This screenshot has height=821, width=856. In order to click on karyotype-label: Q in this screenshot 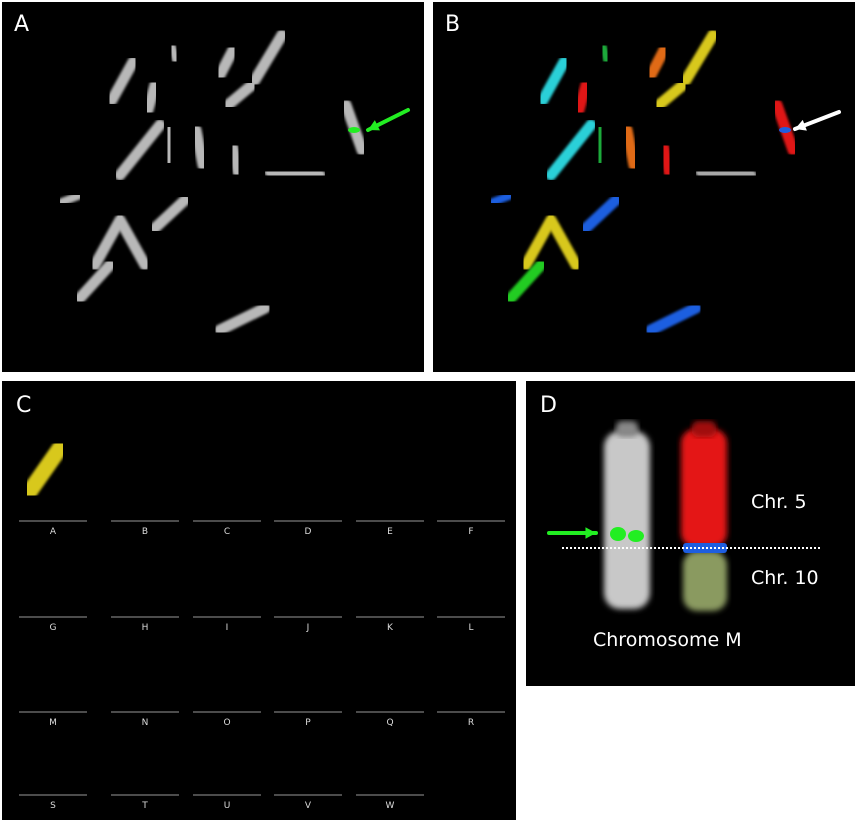, I will do `click(390, 723)`.